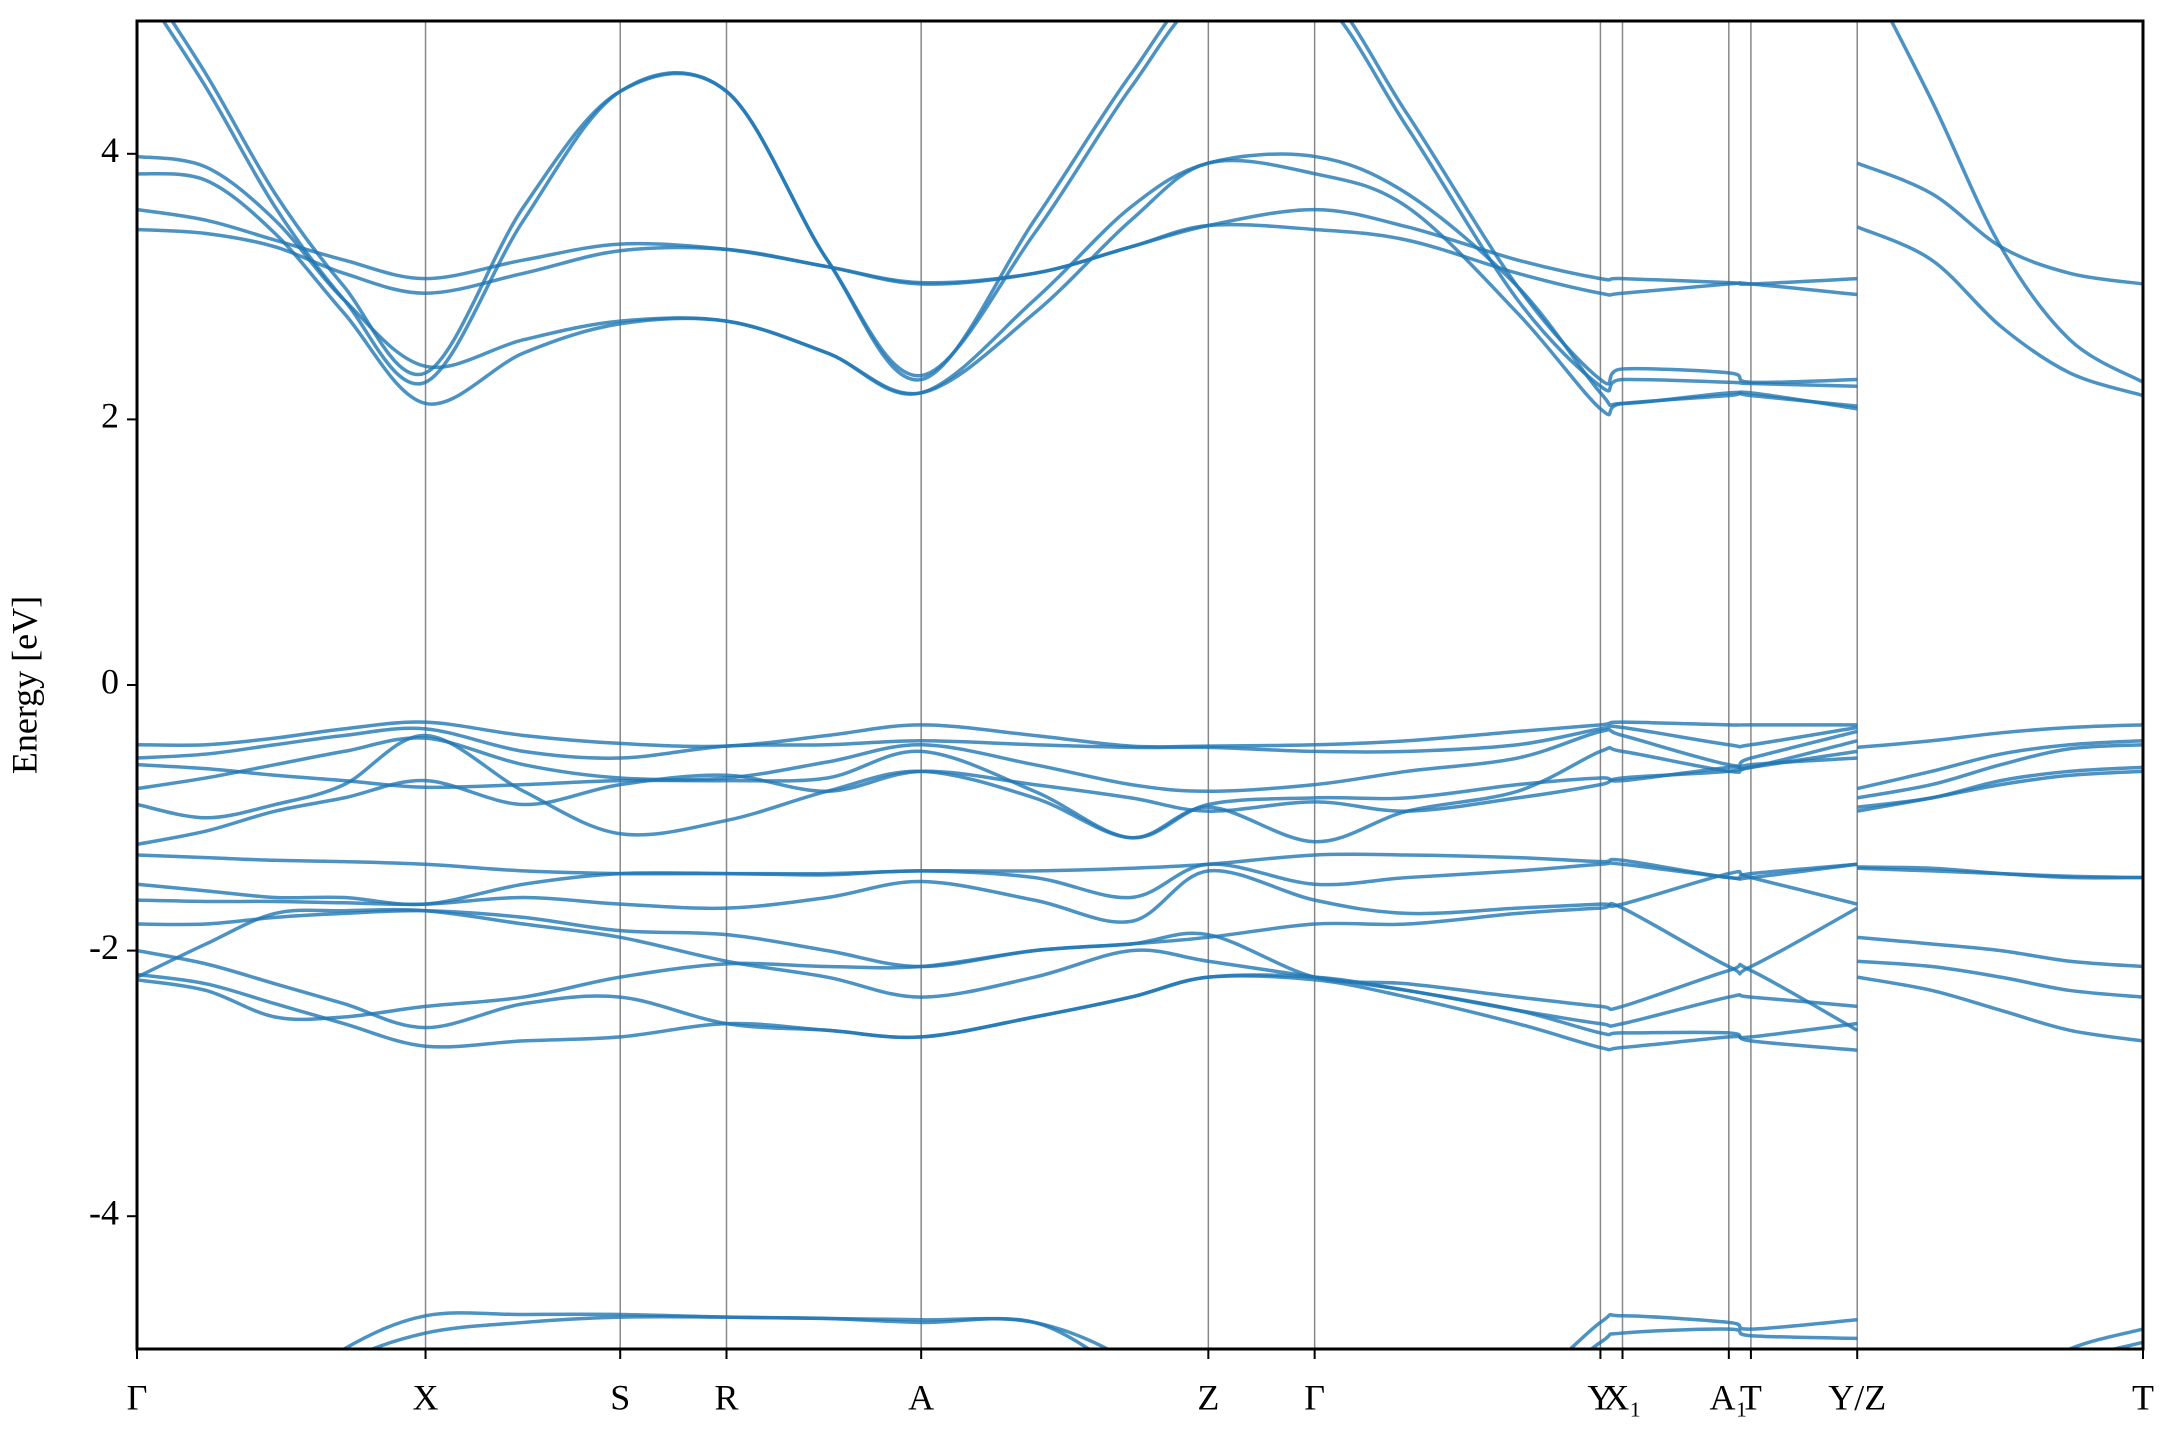  I want to click on y-tick-label: -4, so click(104, 1212).